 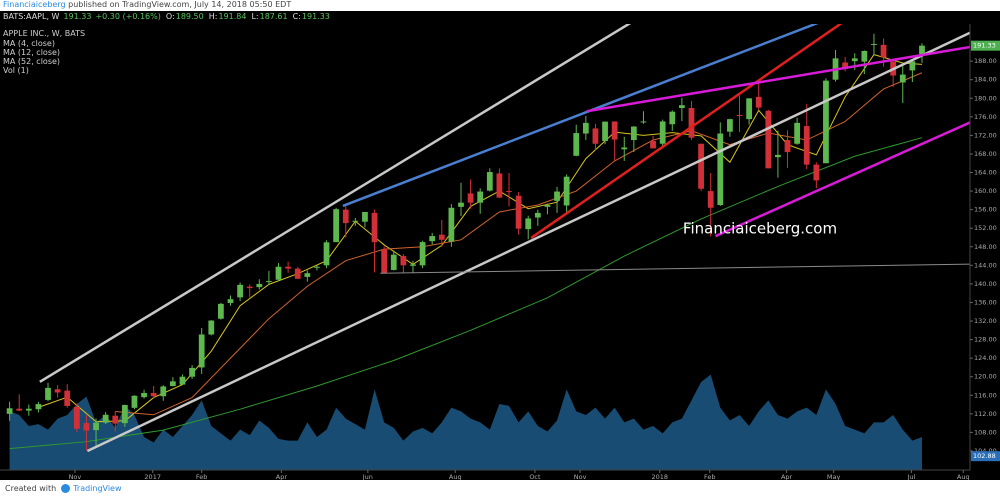 What do you see at coordinates (660, 477) in the screenshot?
I see `x-tick-label: 2018` at bounding box center [660, 477].